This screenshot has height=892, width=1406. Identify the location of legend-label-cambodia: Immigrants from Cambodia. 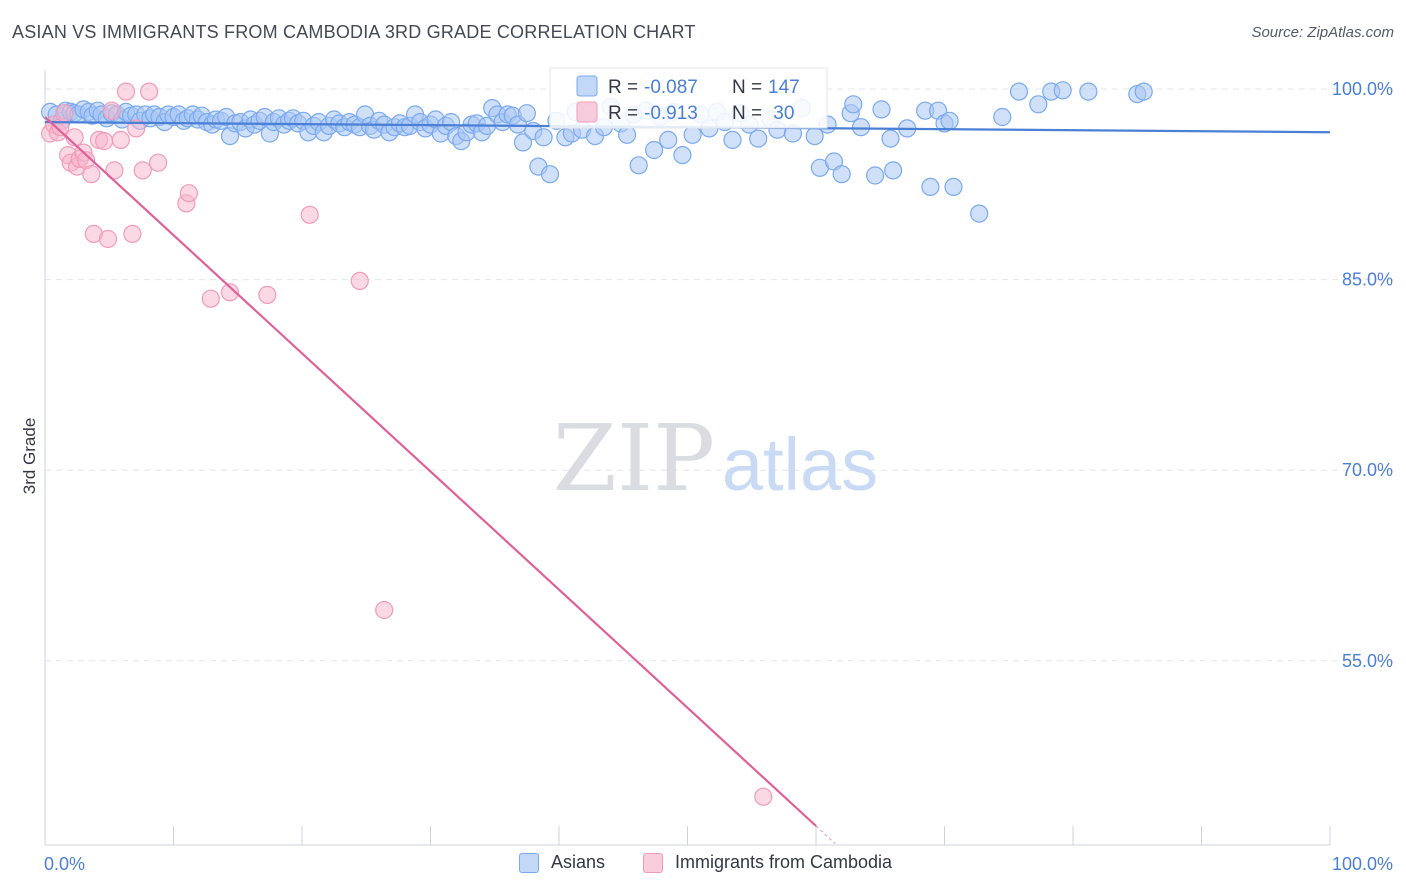
(784, 862).